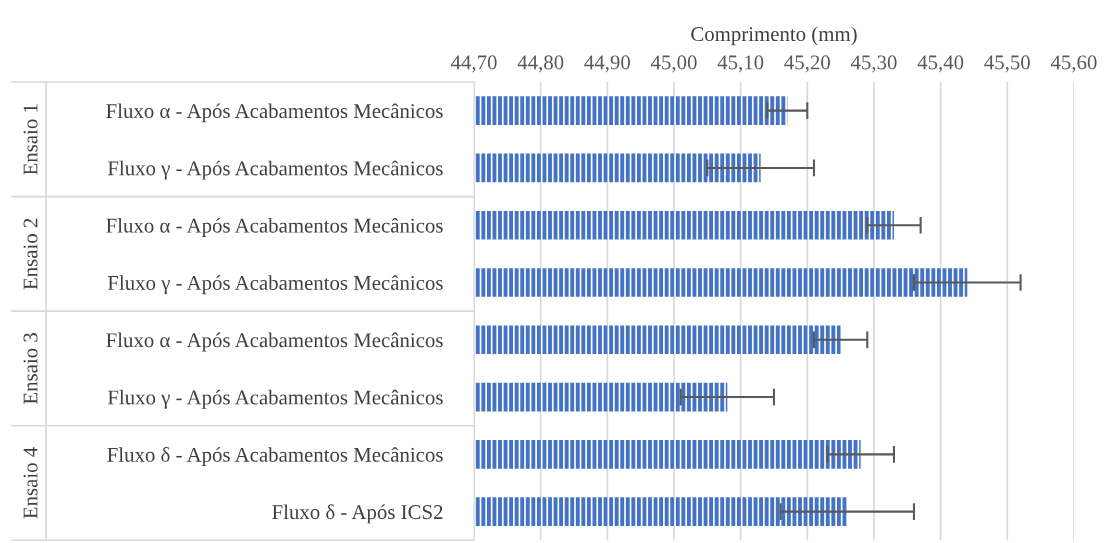 This screenshot has height=543, width=1106. Describe the element at coordinates (774, 36) in the screenshot. I see `x-axis-title: Comprimento (mm)` at that location.